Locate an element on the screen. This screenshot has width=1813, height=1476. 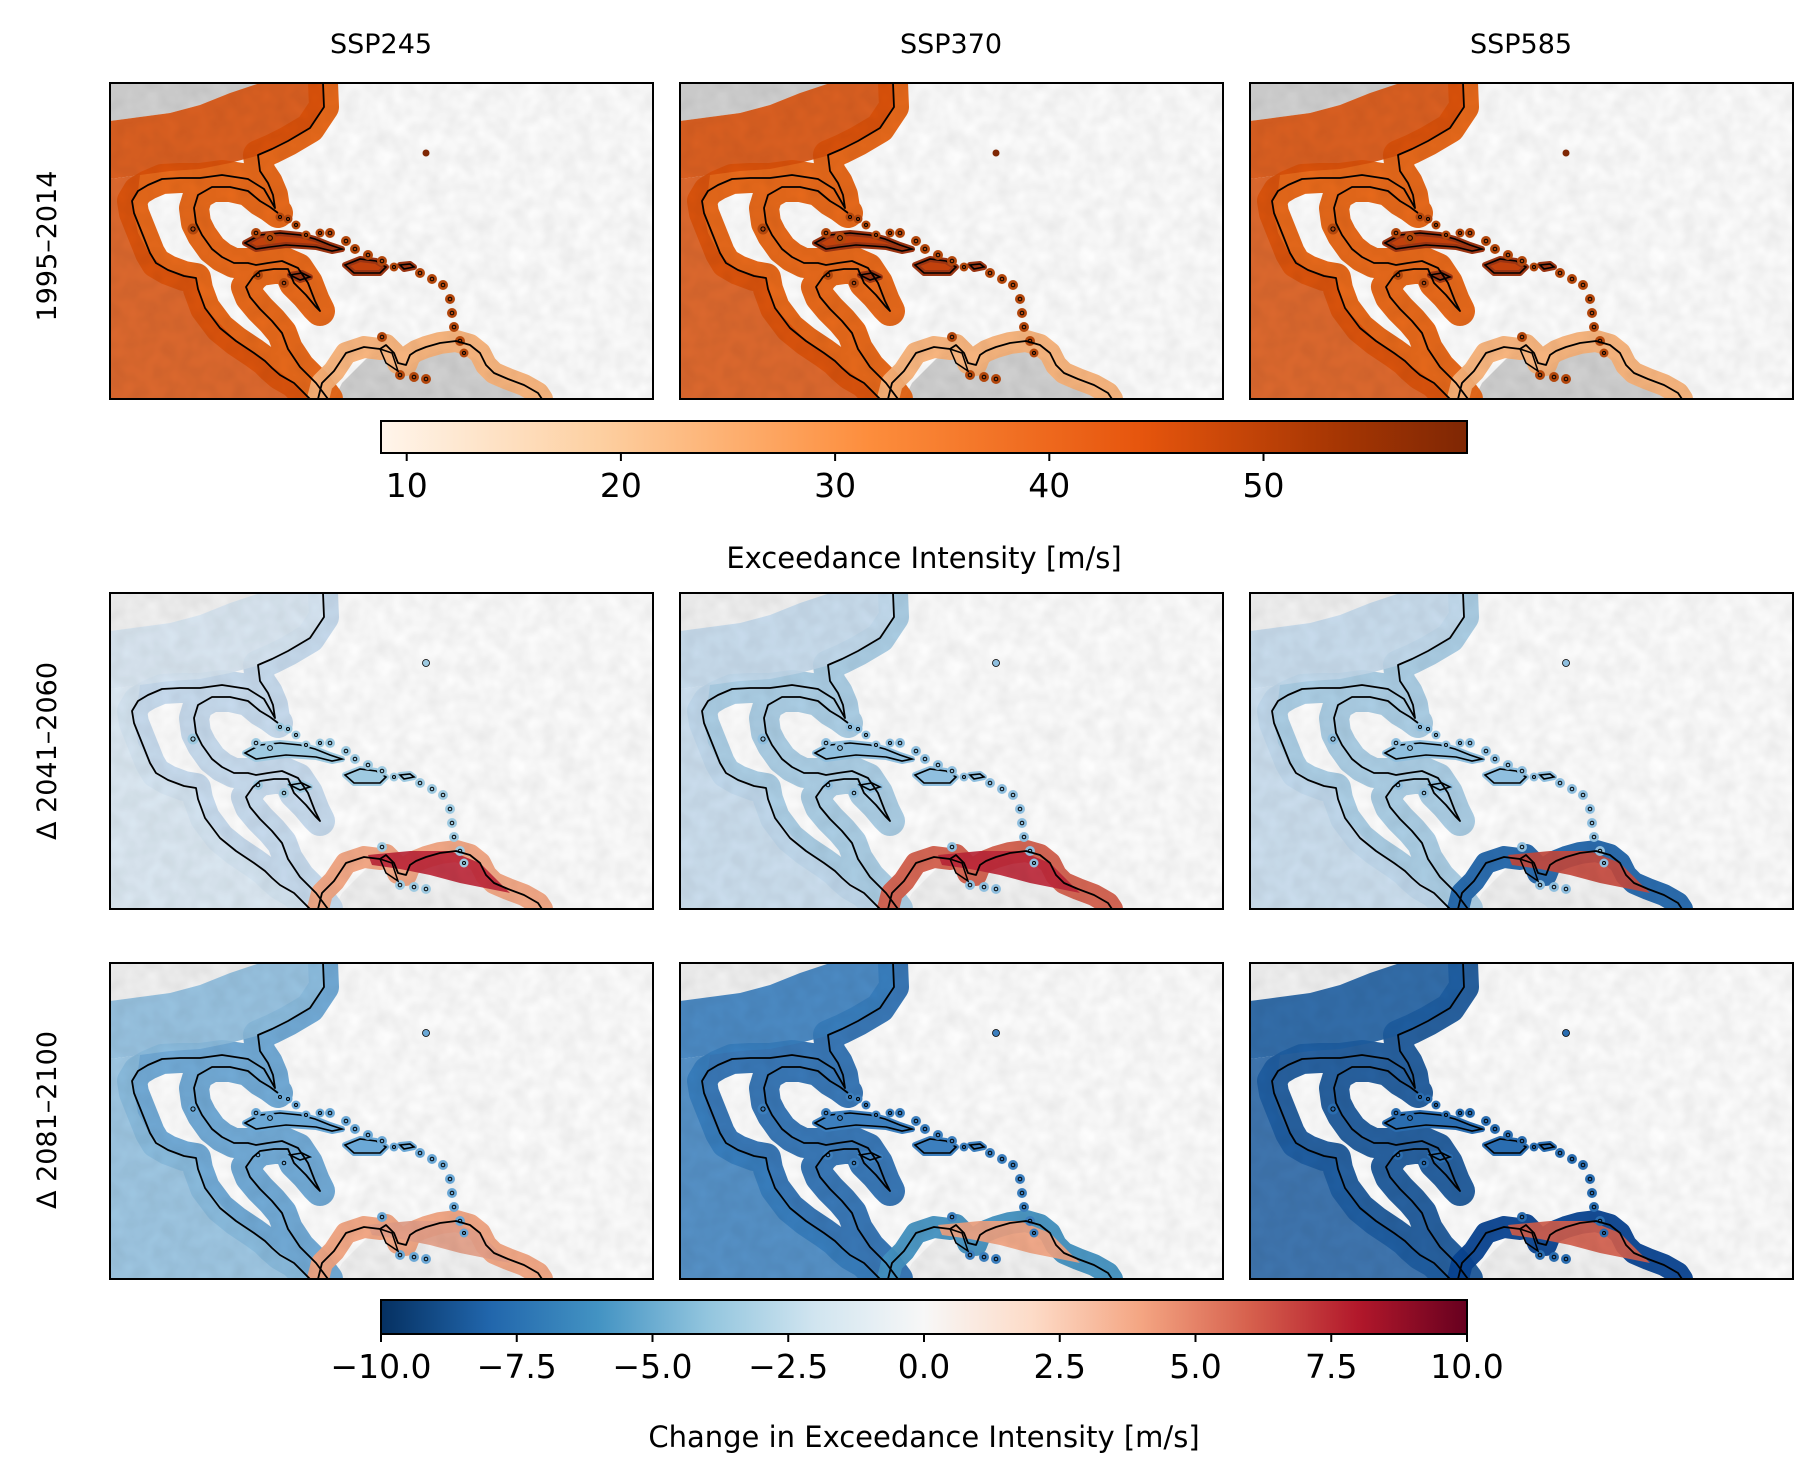
bottom-tick-label: −7.5 is located at coordinates (517, 1366).